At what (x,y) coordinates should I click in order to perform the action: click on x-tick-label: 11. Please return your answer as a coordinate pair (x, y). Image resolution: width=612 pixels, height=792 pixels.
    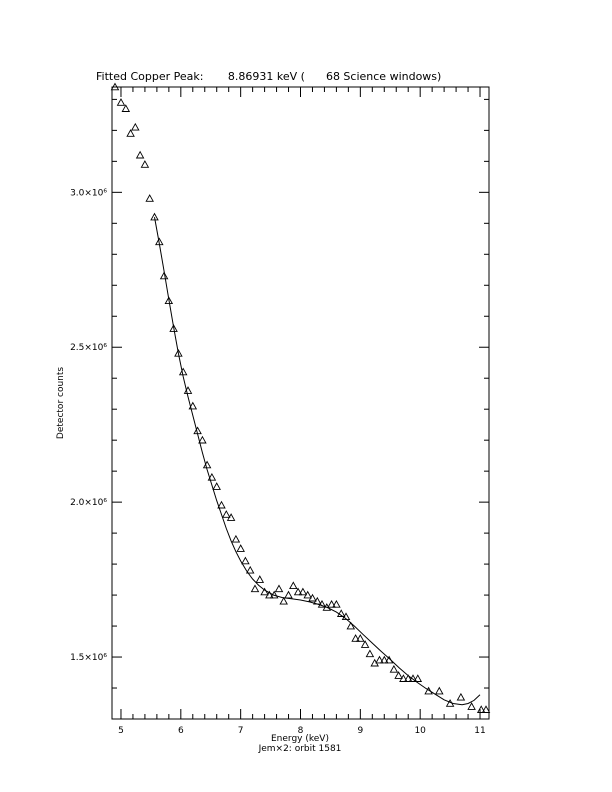
    Looking at the image, I should click on (479, 731).